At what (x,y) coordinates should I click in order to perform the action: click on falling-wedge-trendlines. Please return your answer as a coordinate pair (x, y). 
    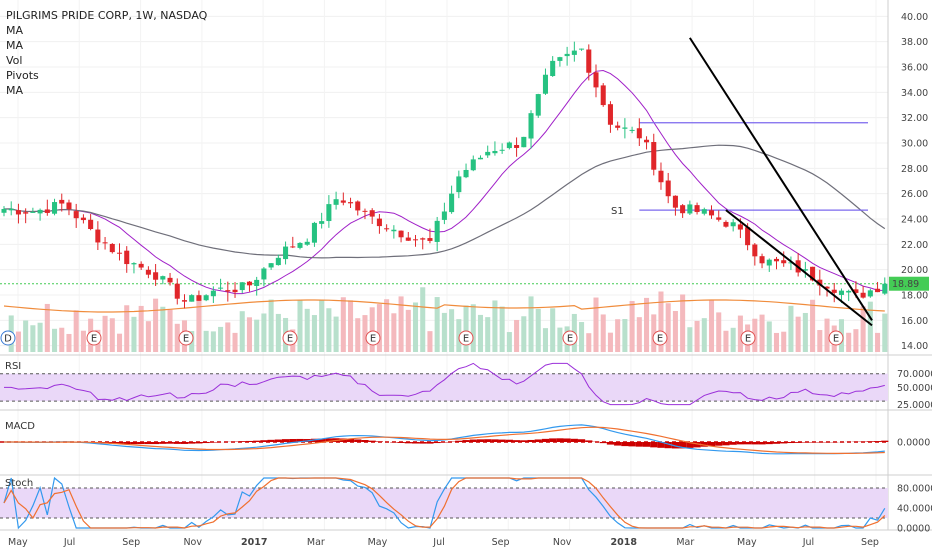
    Looking at the image, I should click on (781, 182).